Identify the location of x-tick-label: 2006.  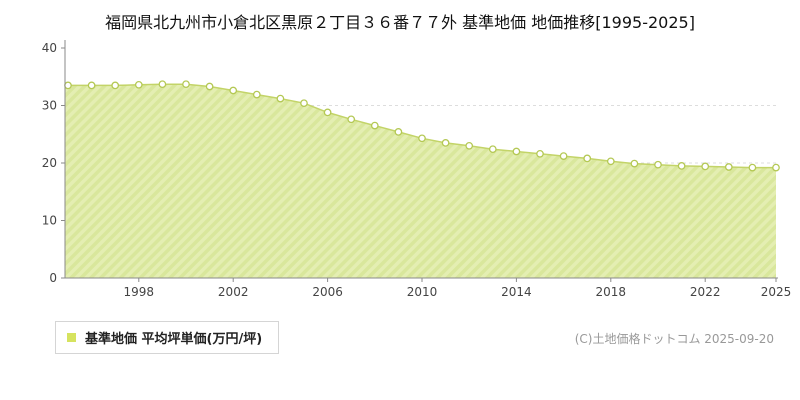
(327, 292).